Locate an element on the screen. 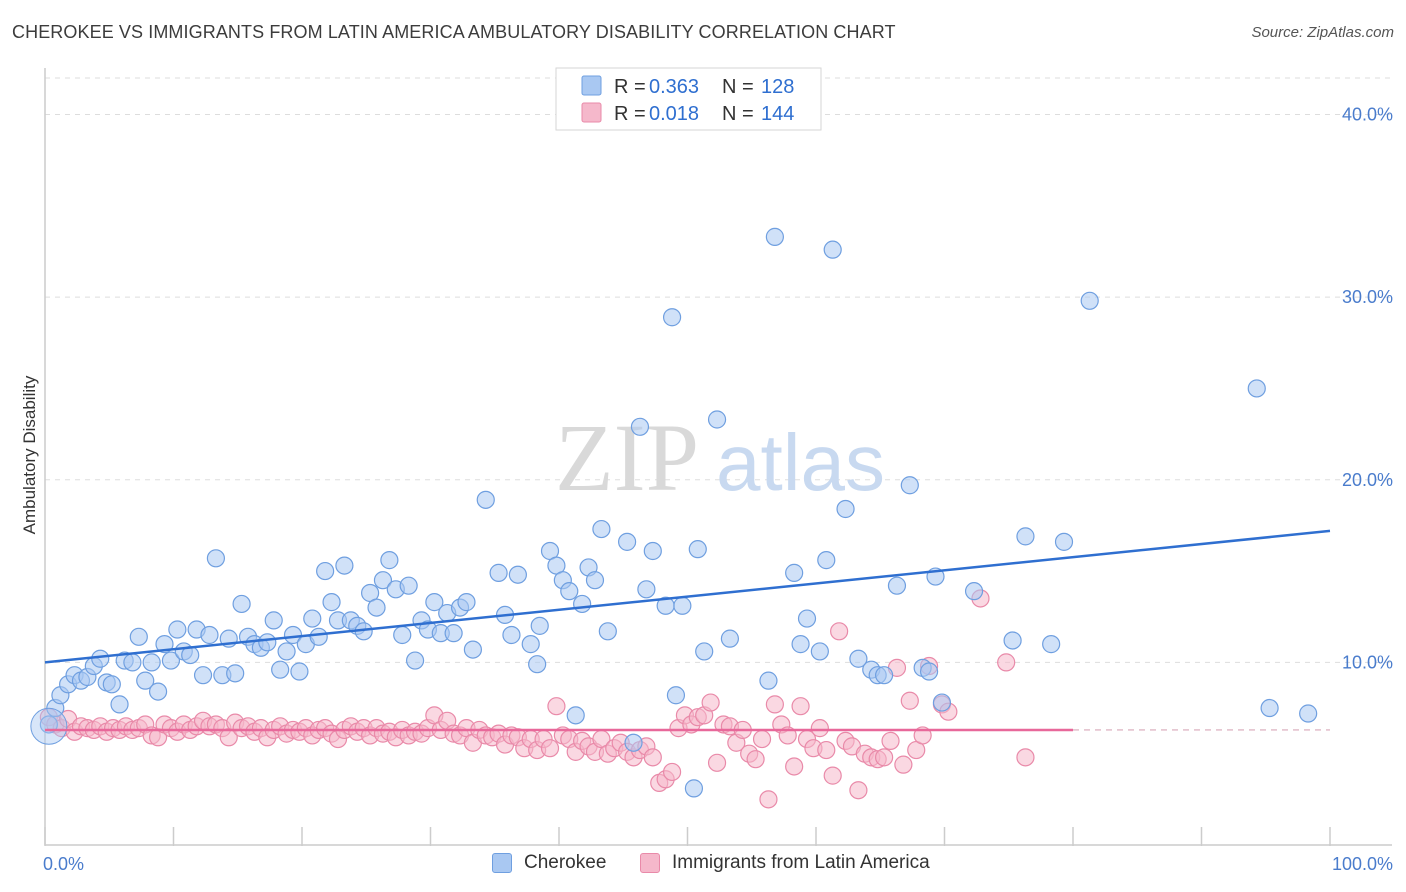 This screenshot has width=1406, height=892. legend-r-value-1: 0.018 is located at coordinates (674, 114).